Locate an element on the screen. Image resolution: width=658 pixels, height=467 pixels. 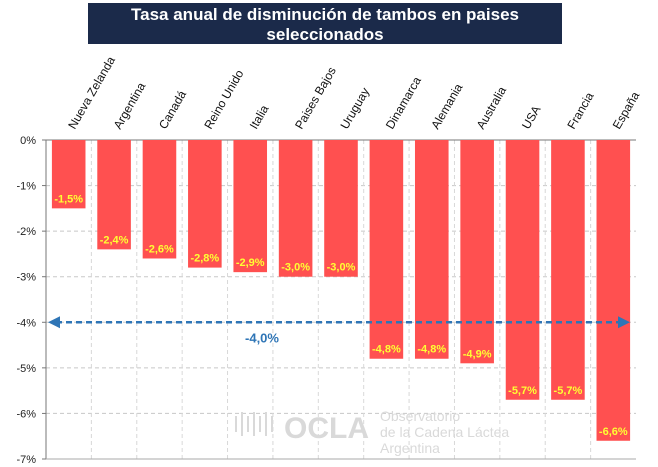
category-label: USA is located at coordinates (531, 117).